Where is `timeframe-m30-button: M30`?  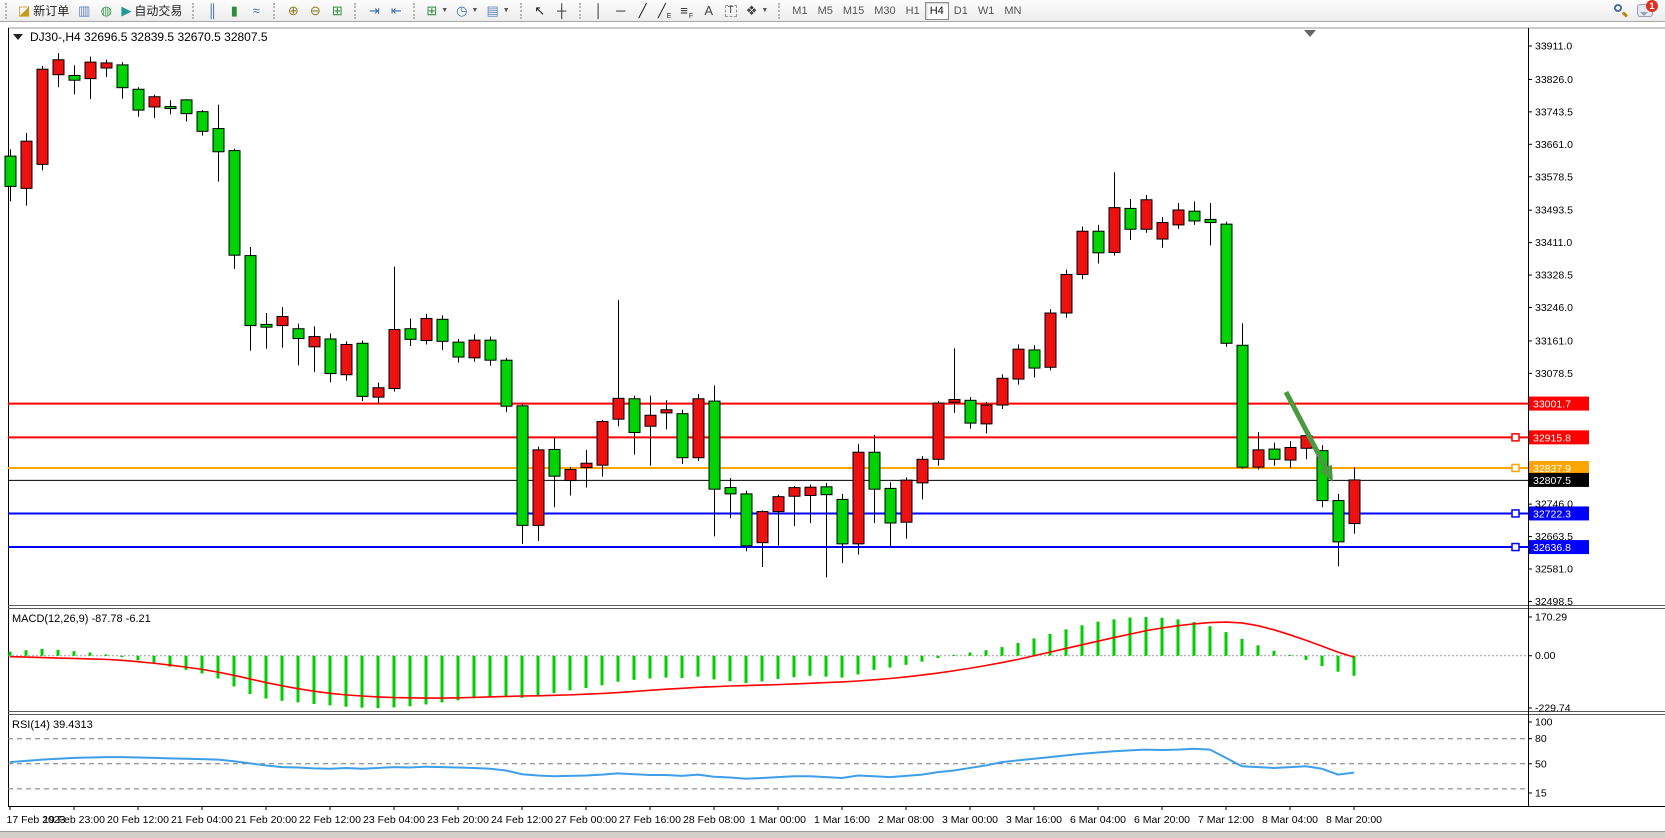
timeframe-m30-button: M30 is located at coordinates (885, 10).